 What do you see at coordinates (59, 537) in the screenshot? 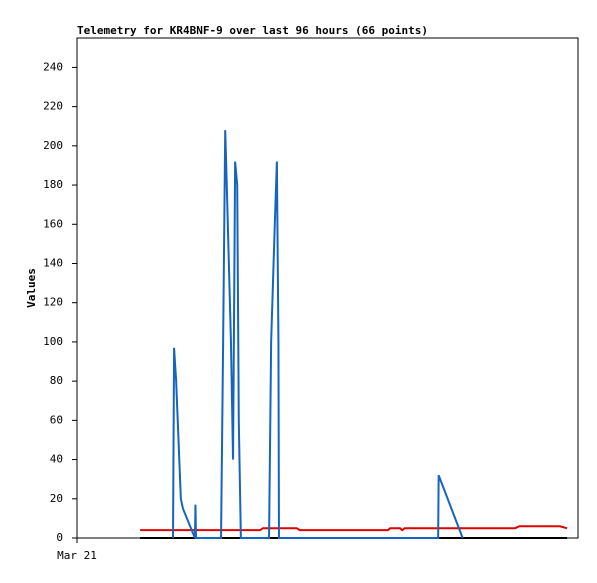
I see `y-tick-label: 0` at bounding box center [59, 537].